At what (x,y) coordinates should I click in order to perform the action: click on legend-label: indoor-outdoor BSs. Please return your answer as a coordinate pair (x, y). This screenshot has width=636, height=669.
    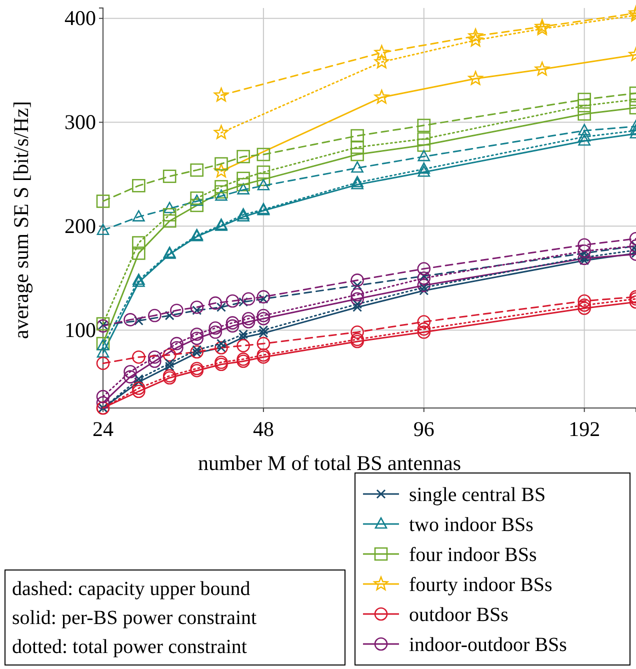
    Looking at the image, I should click on (488, 645).